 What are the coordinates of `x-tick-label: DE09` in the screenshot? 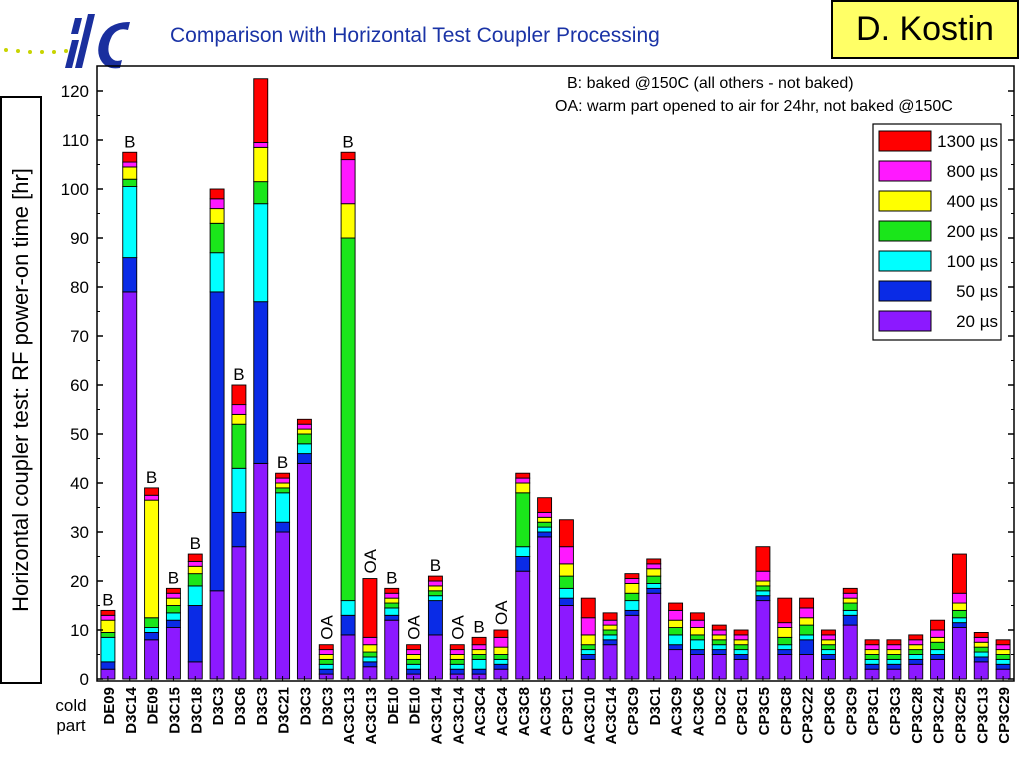 It's located at (153, 706).